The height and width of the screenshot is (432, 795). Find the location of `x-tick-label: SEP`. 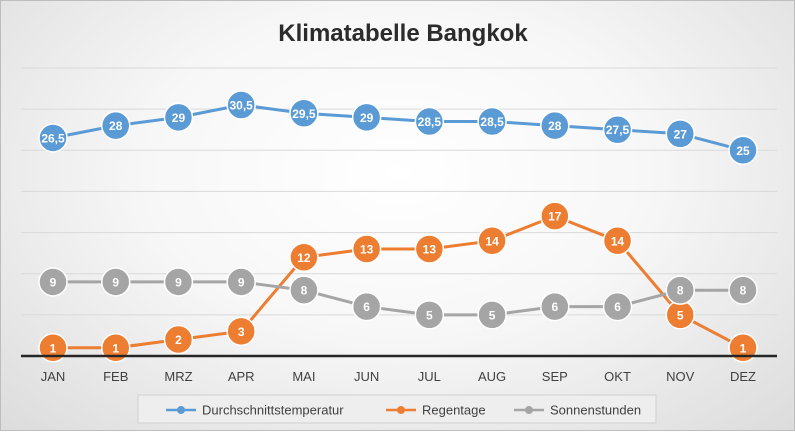

x-tick-label: SEP is located at coordinates (555, 376).